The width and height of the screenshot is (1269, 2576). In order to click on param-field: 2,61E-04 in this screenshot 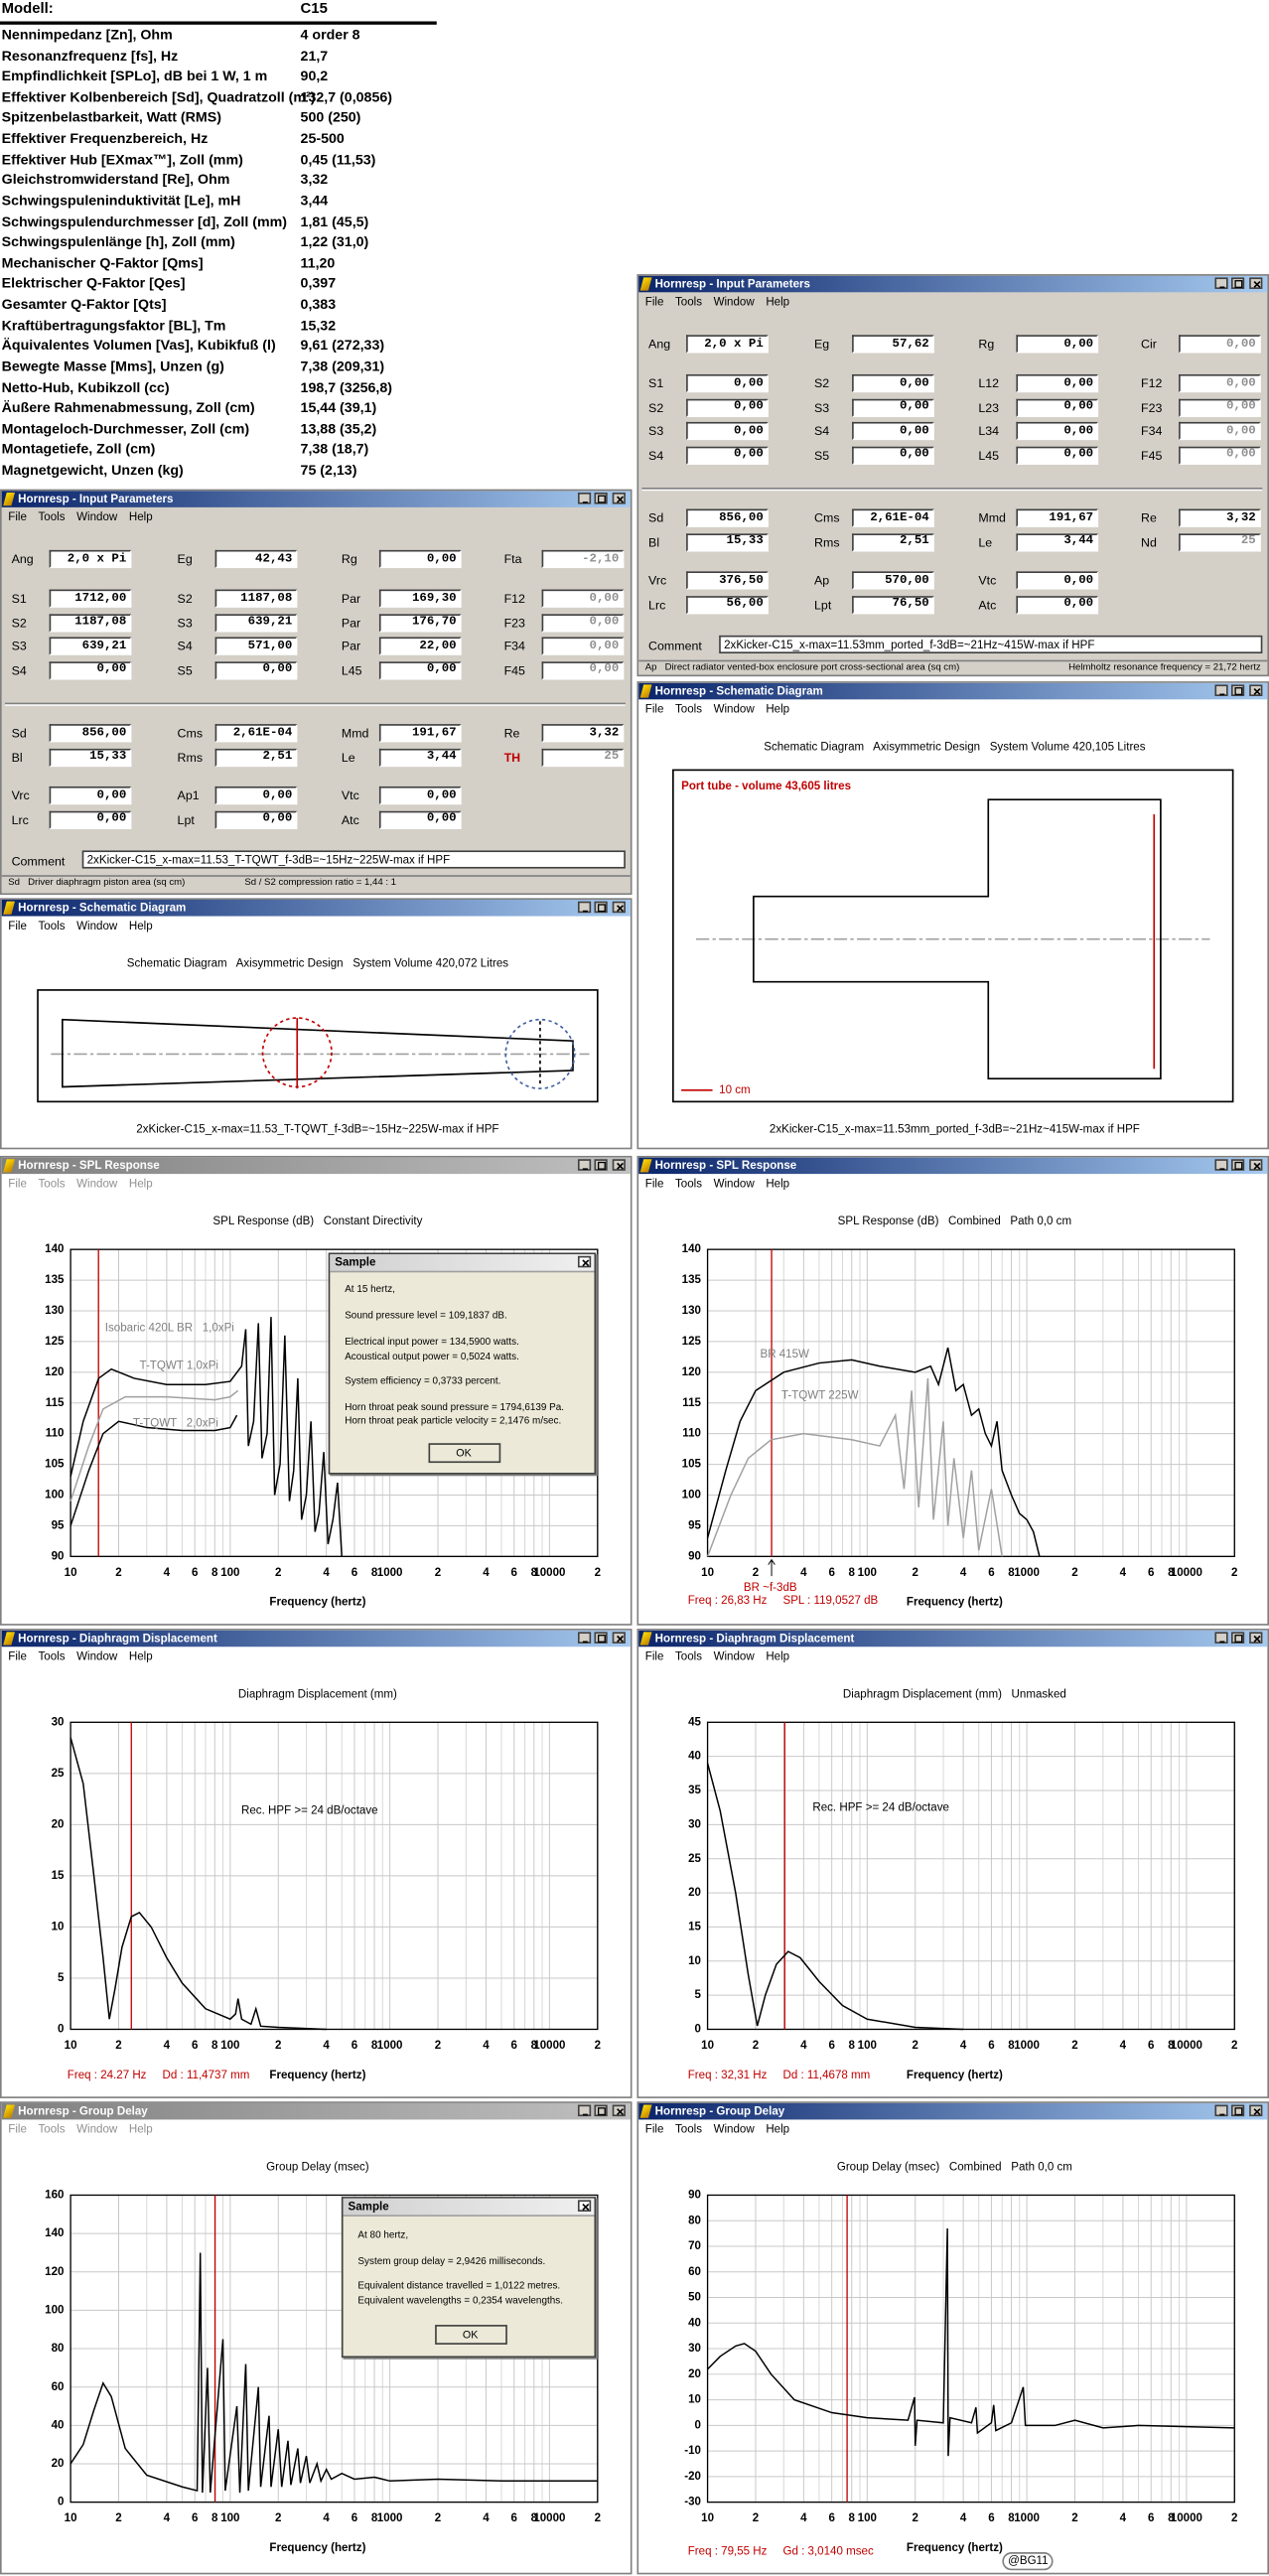, I will do `click(893, 517)`.